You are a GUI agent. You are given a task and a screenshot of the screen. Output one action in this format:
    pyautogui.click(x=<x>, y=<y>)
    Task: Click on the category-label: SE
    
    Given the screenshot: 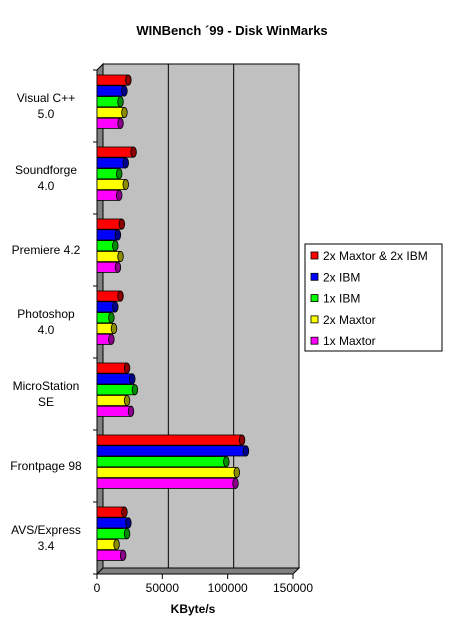 What is the action you would take?
    pyautogui.click(x=46, y=402)
    